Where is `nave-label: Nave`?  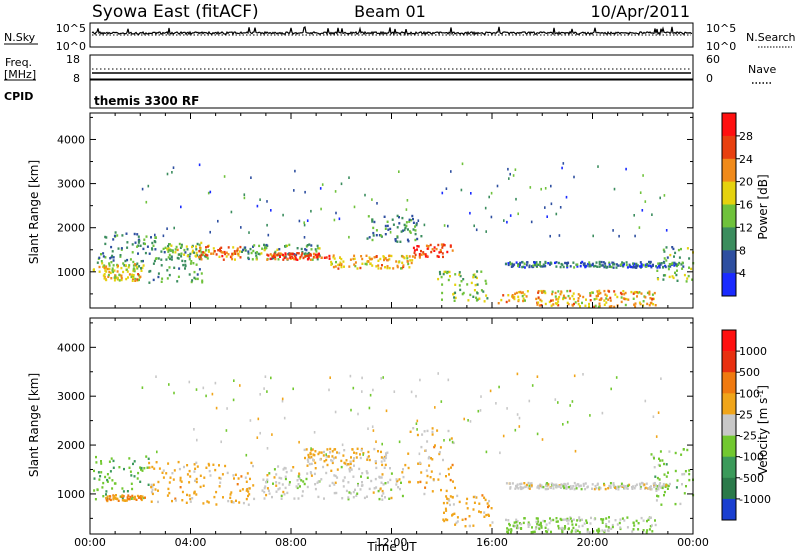
nave-label: Nave is located at coordinates (762, 69).